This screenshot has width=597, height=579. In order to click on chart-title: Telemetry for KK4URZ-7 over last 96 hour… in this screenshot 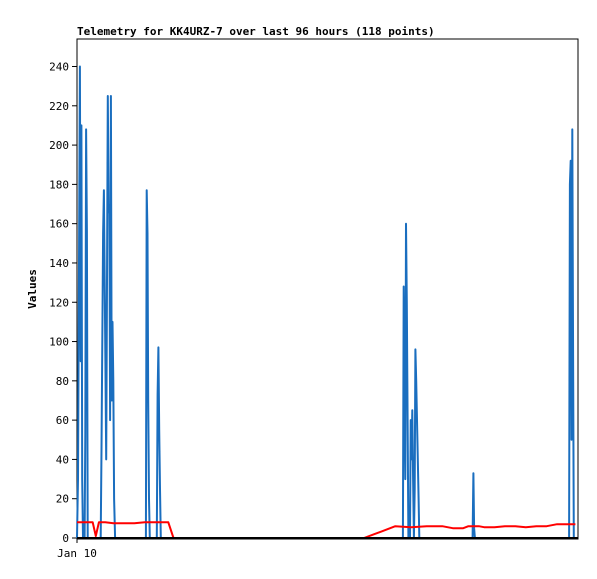, I will do `click(256, 31)`.